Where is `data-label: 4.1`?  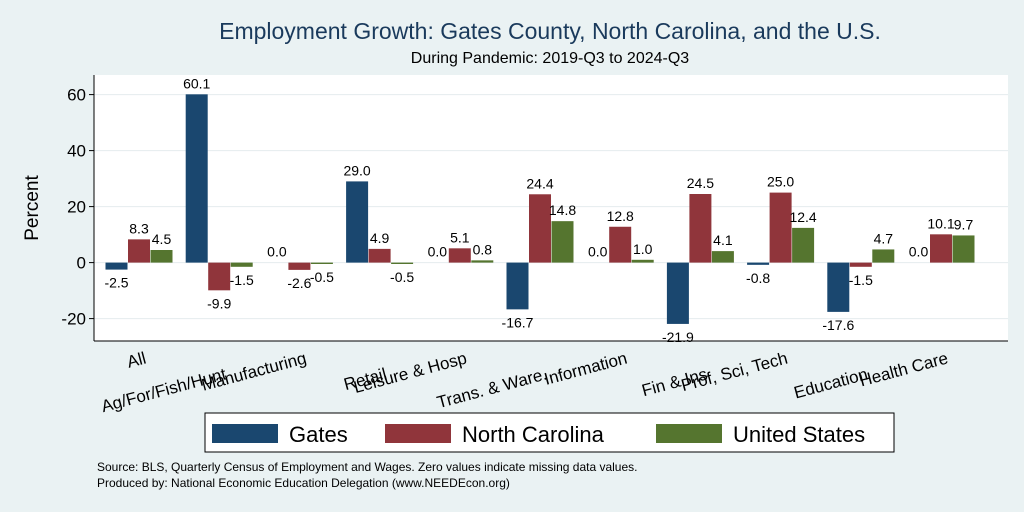
data-label: 4.1 is located at coordinates (723, 240).